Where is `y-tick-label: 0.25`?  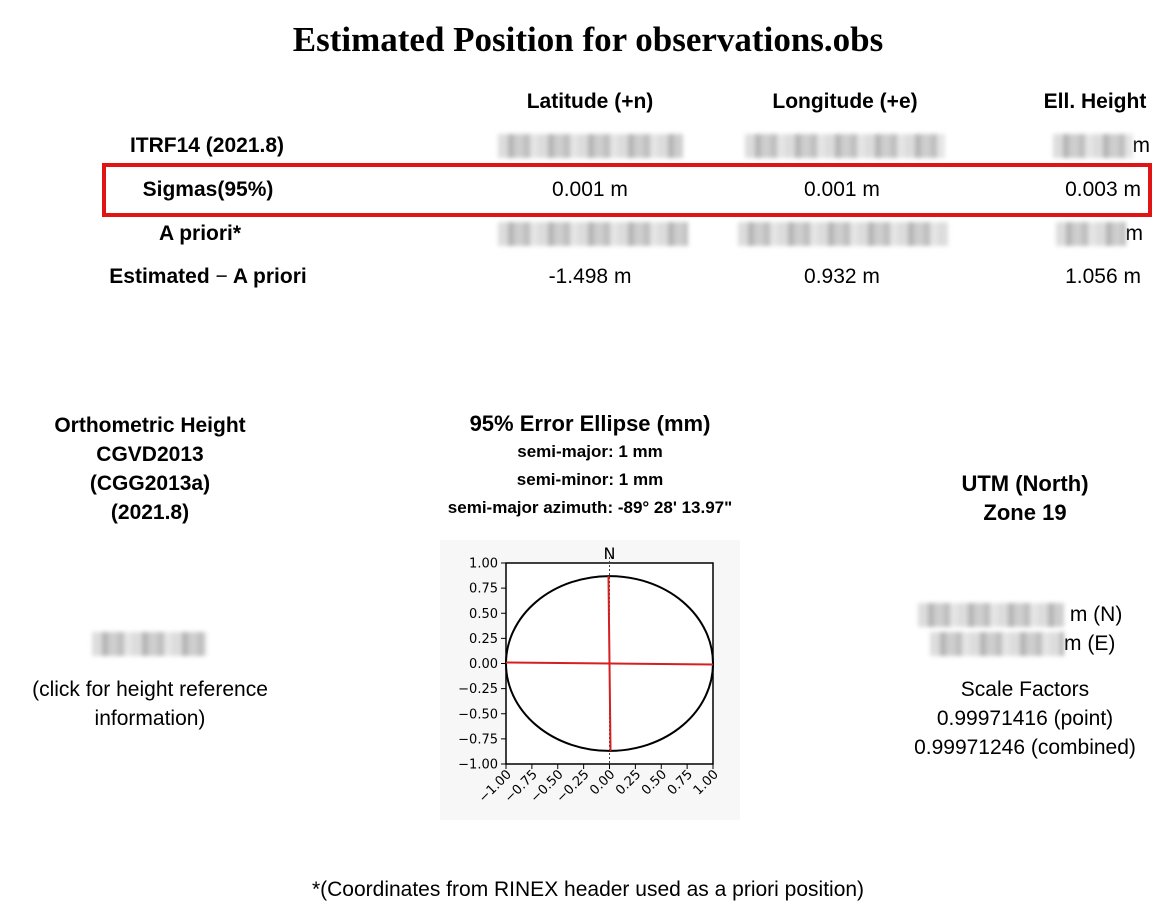 y-tick-label: 0.25 is located at coordinates (483, 639).